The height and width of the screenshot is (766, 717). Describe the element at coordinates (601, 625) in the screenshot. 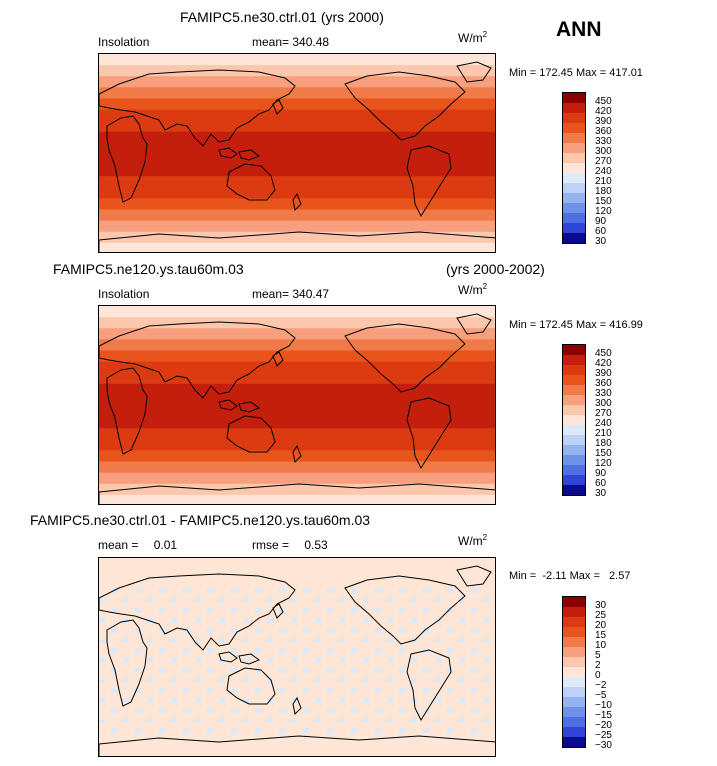

I see `colorbar-tick-label: 20` at that location.